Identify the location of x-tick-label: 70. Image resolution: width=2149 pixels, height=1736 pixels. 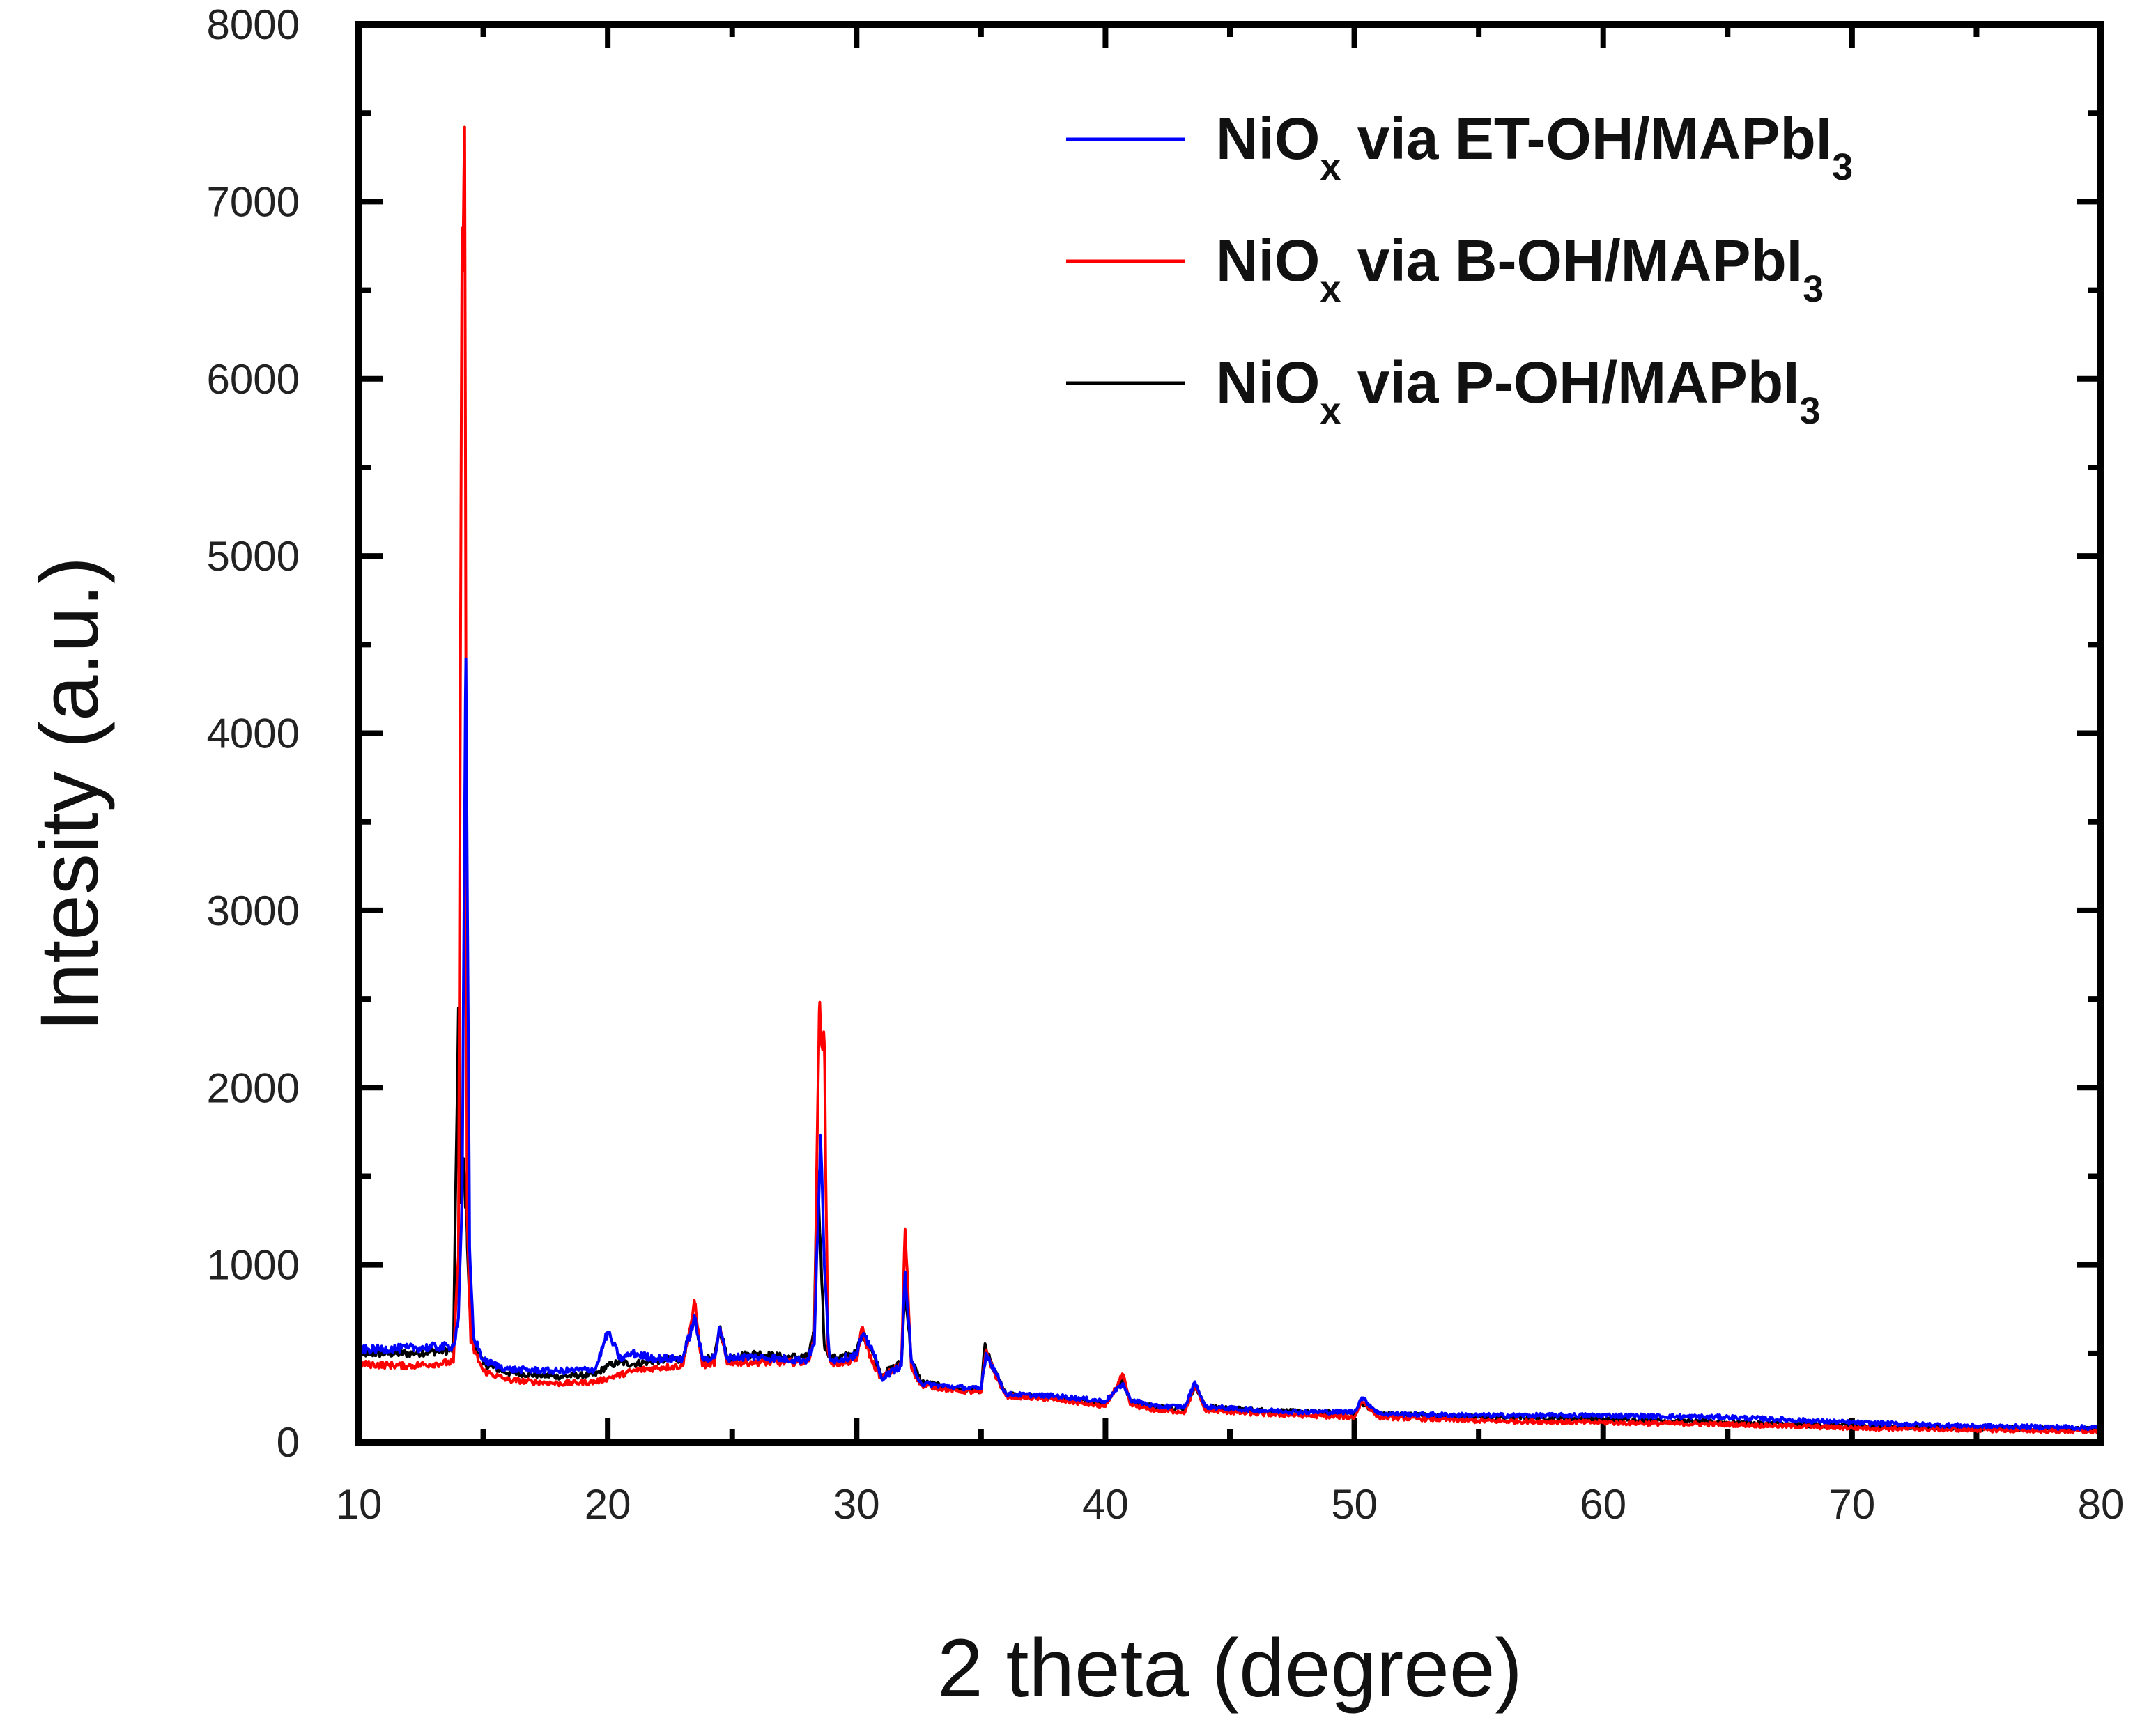
(1851, 1505).